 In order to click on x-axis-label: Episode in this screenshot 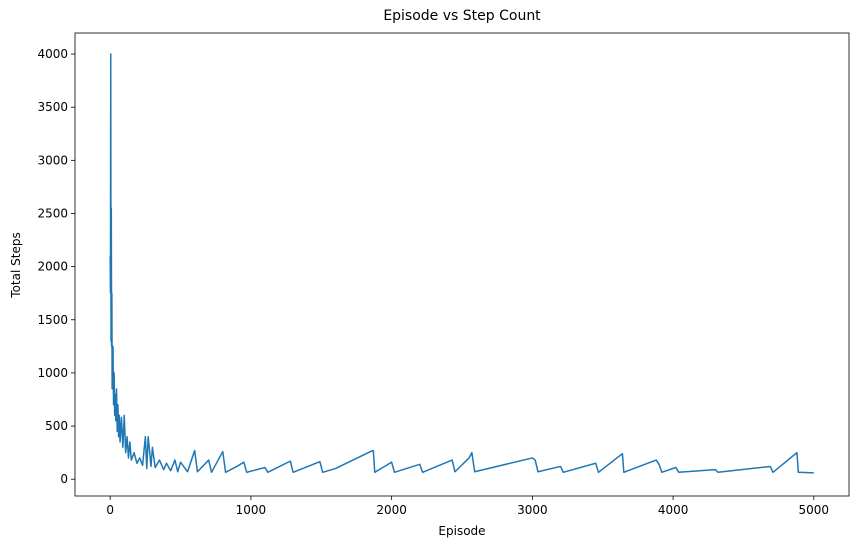, I will do `click(461, 531)`.